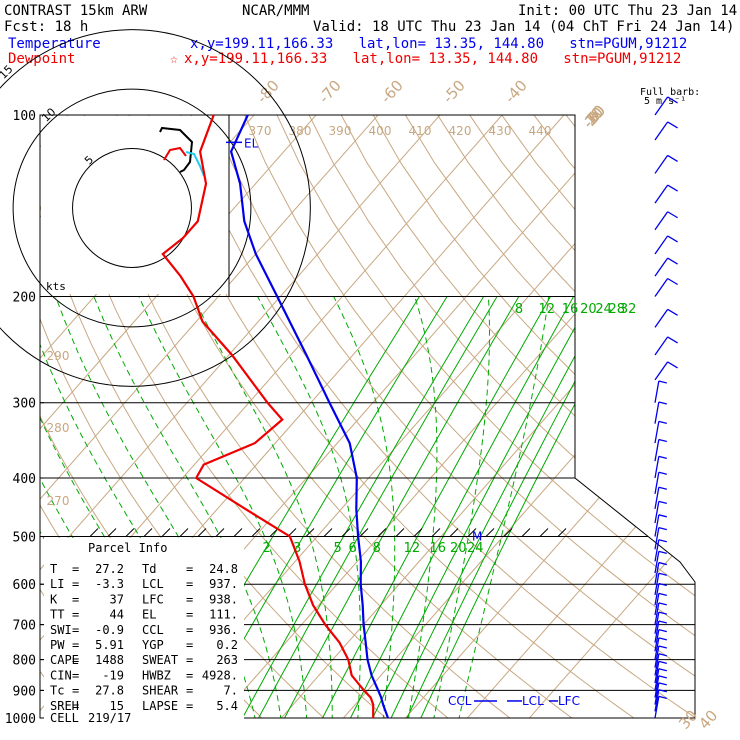 The height and width of the screenshot is (740, 740). I want to click on mixing-ratio-label: 16, so click(437, 548).